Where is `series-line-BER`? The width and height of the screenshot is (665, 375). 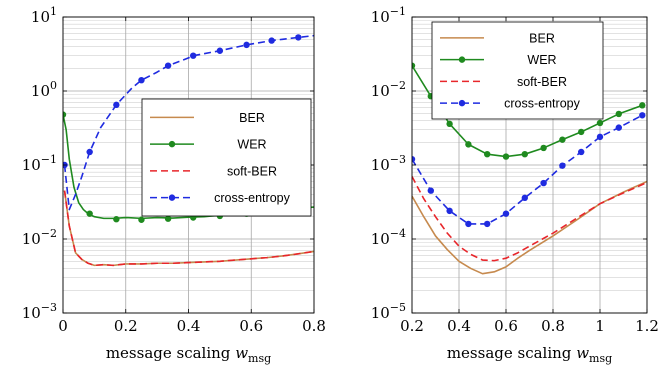 series-line-BER is located at coordinates (529, 227).